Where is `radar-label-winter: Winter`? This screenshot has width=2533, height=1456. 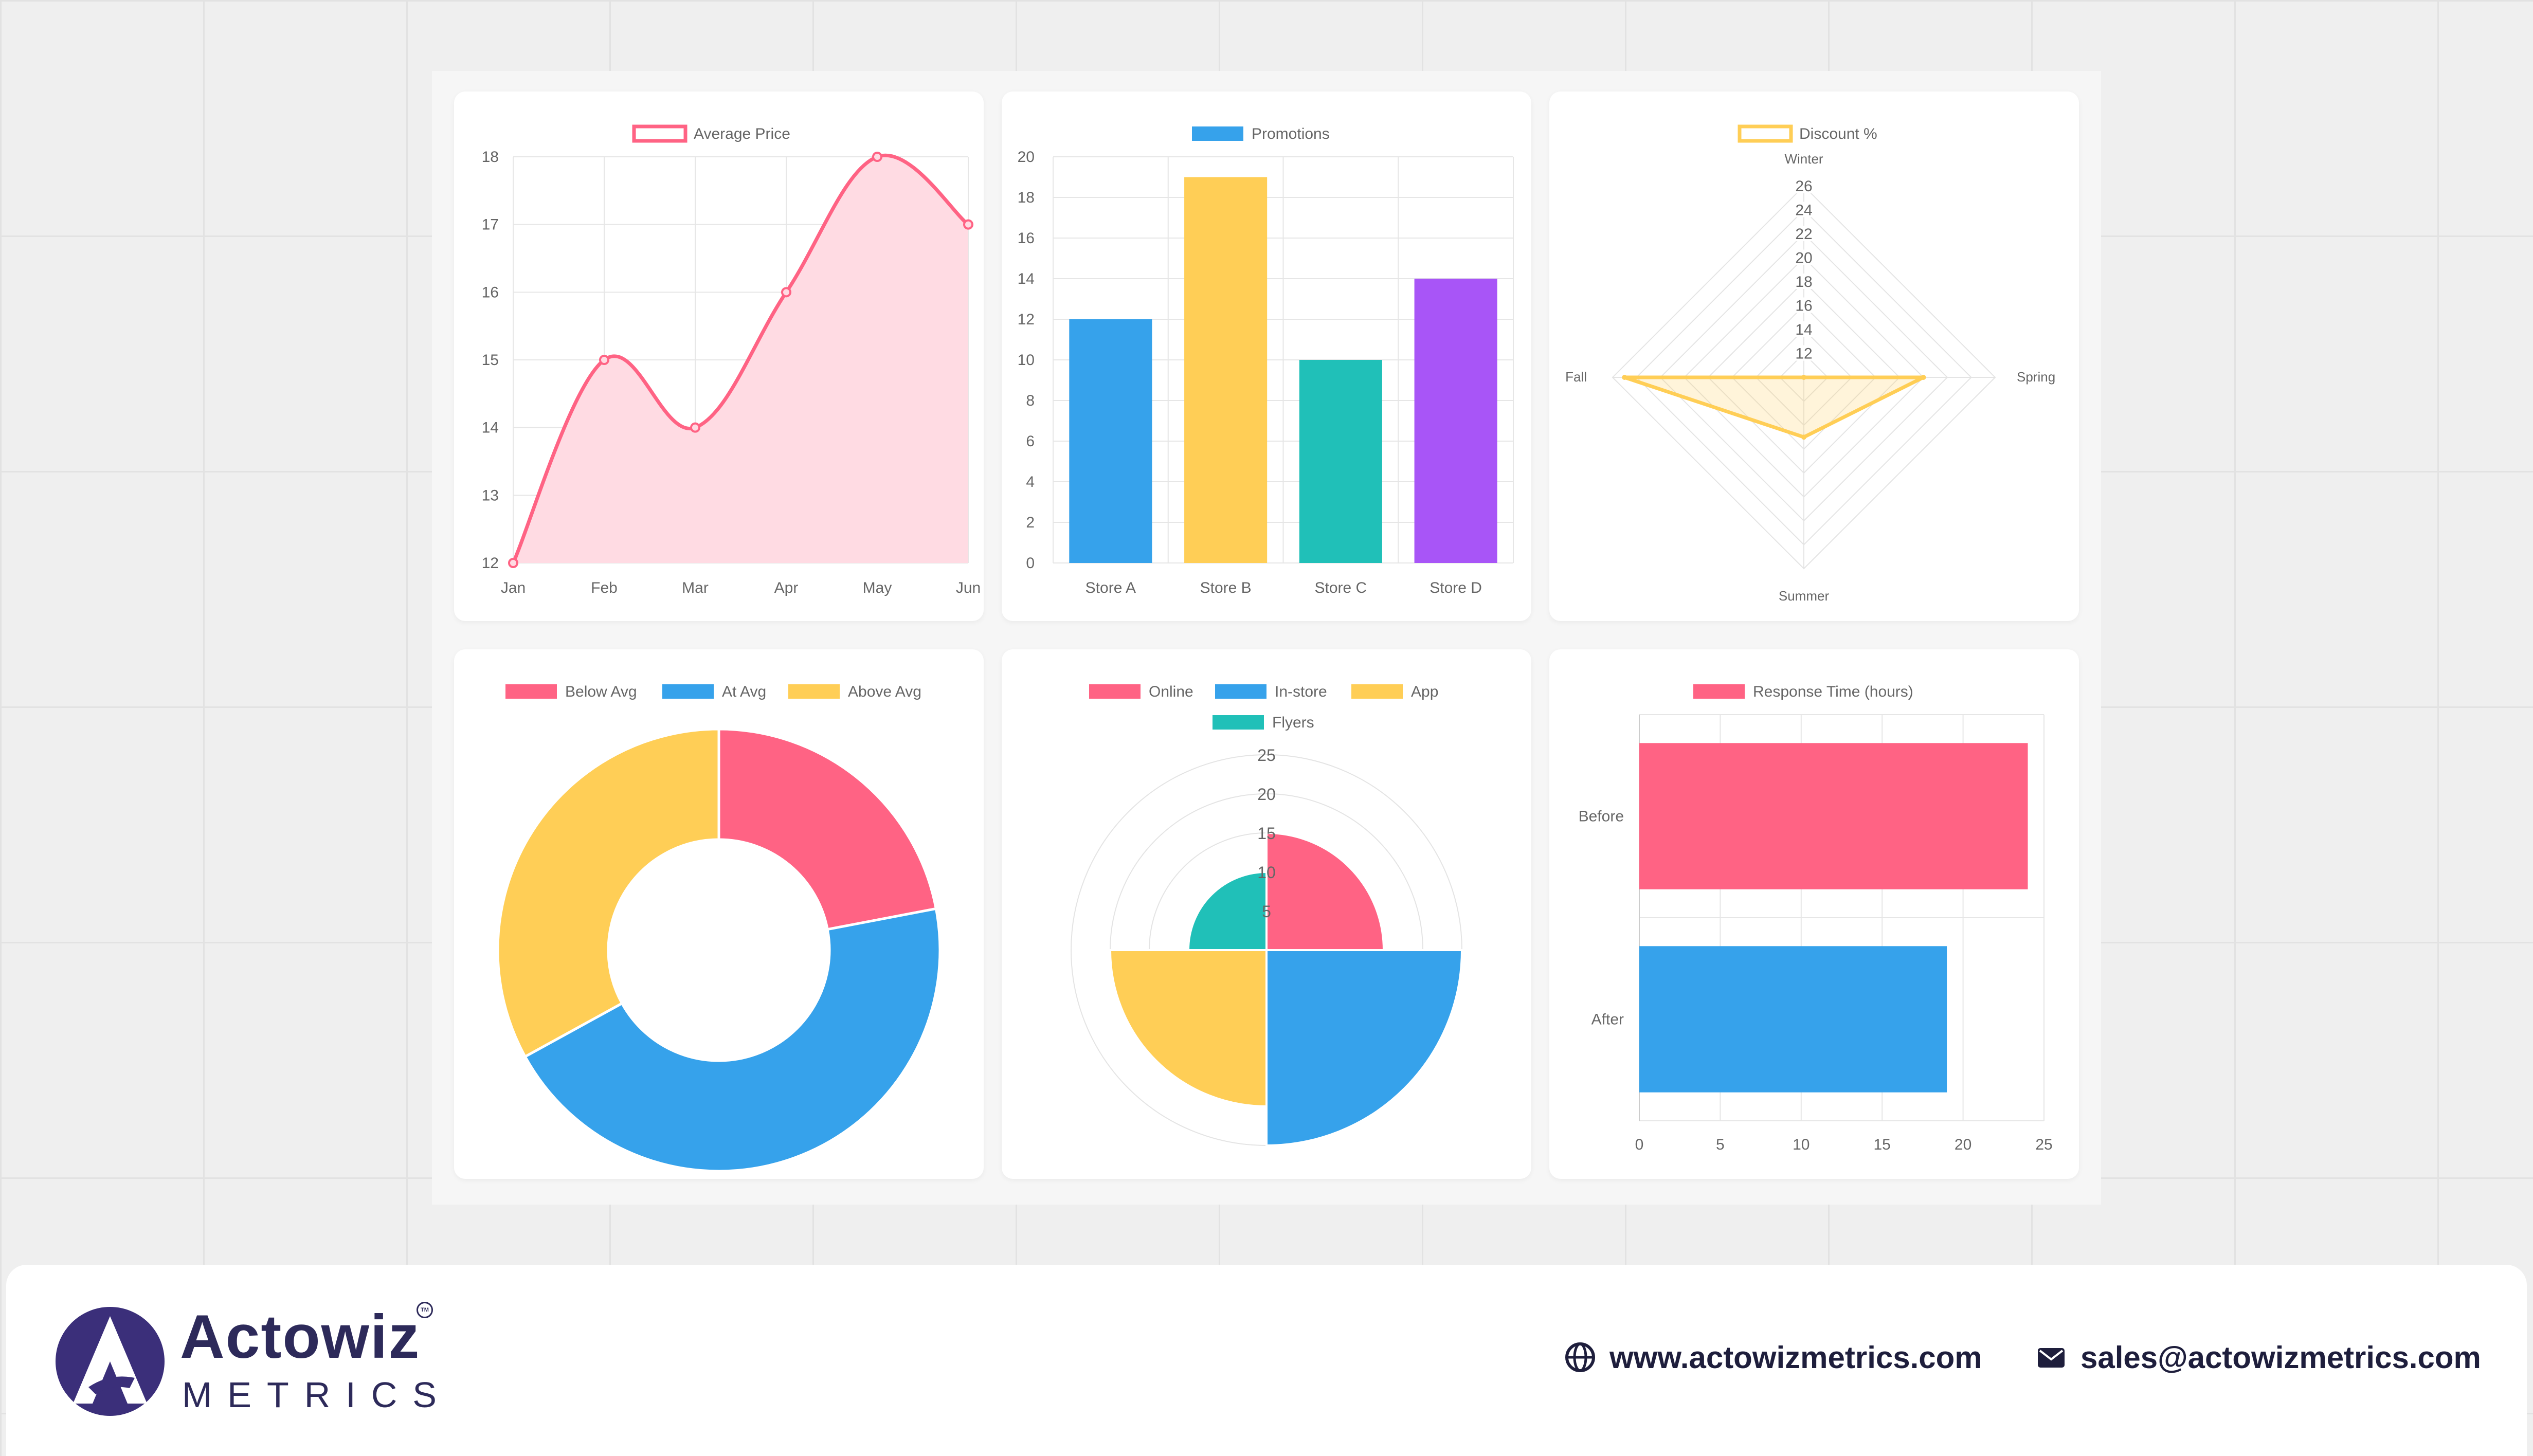
radar-label-winter: Winter is located at coordinates (1803, 159).